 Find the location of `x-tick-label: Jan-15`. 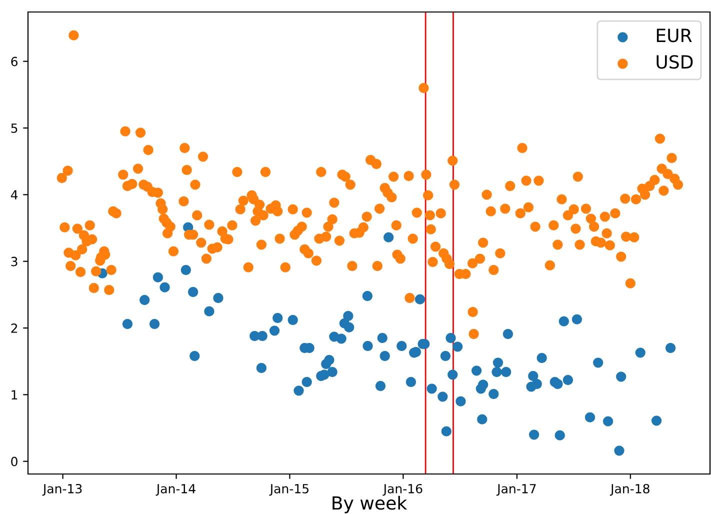

x-tick-label: Jan-15 is located at coordinates (288, 490).